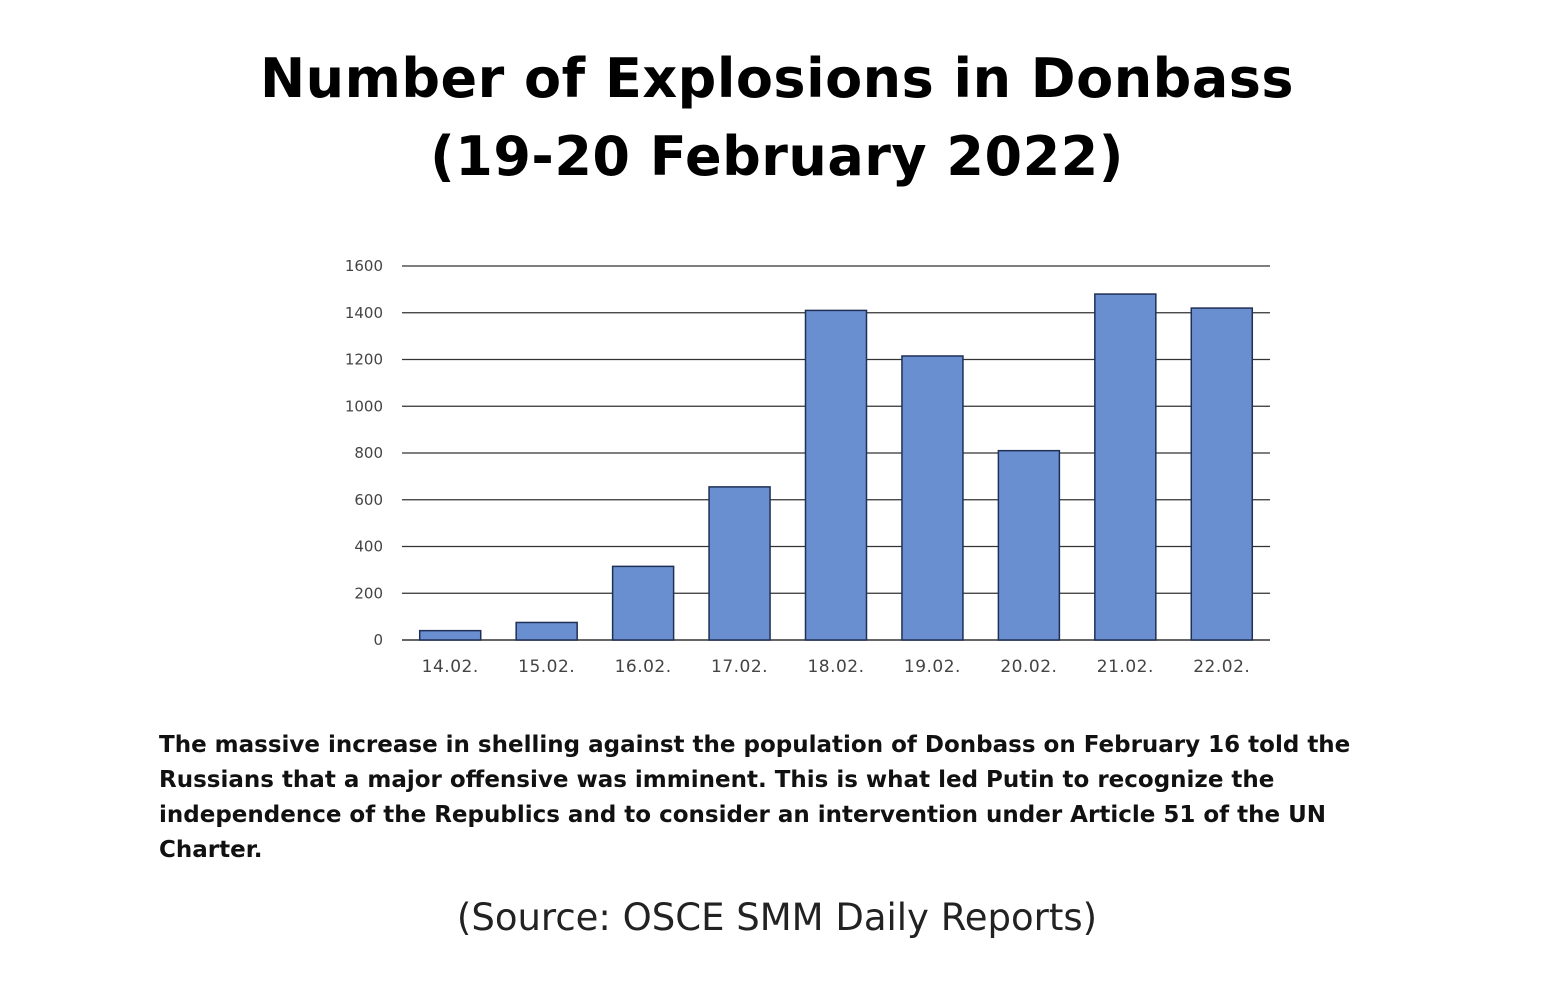  What do you see at coordinates (364, 266) in the screenshot?
I see `y-tick-label: 1600` at bounding box center [364, 266].